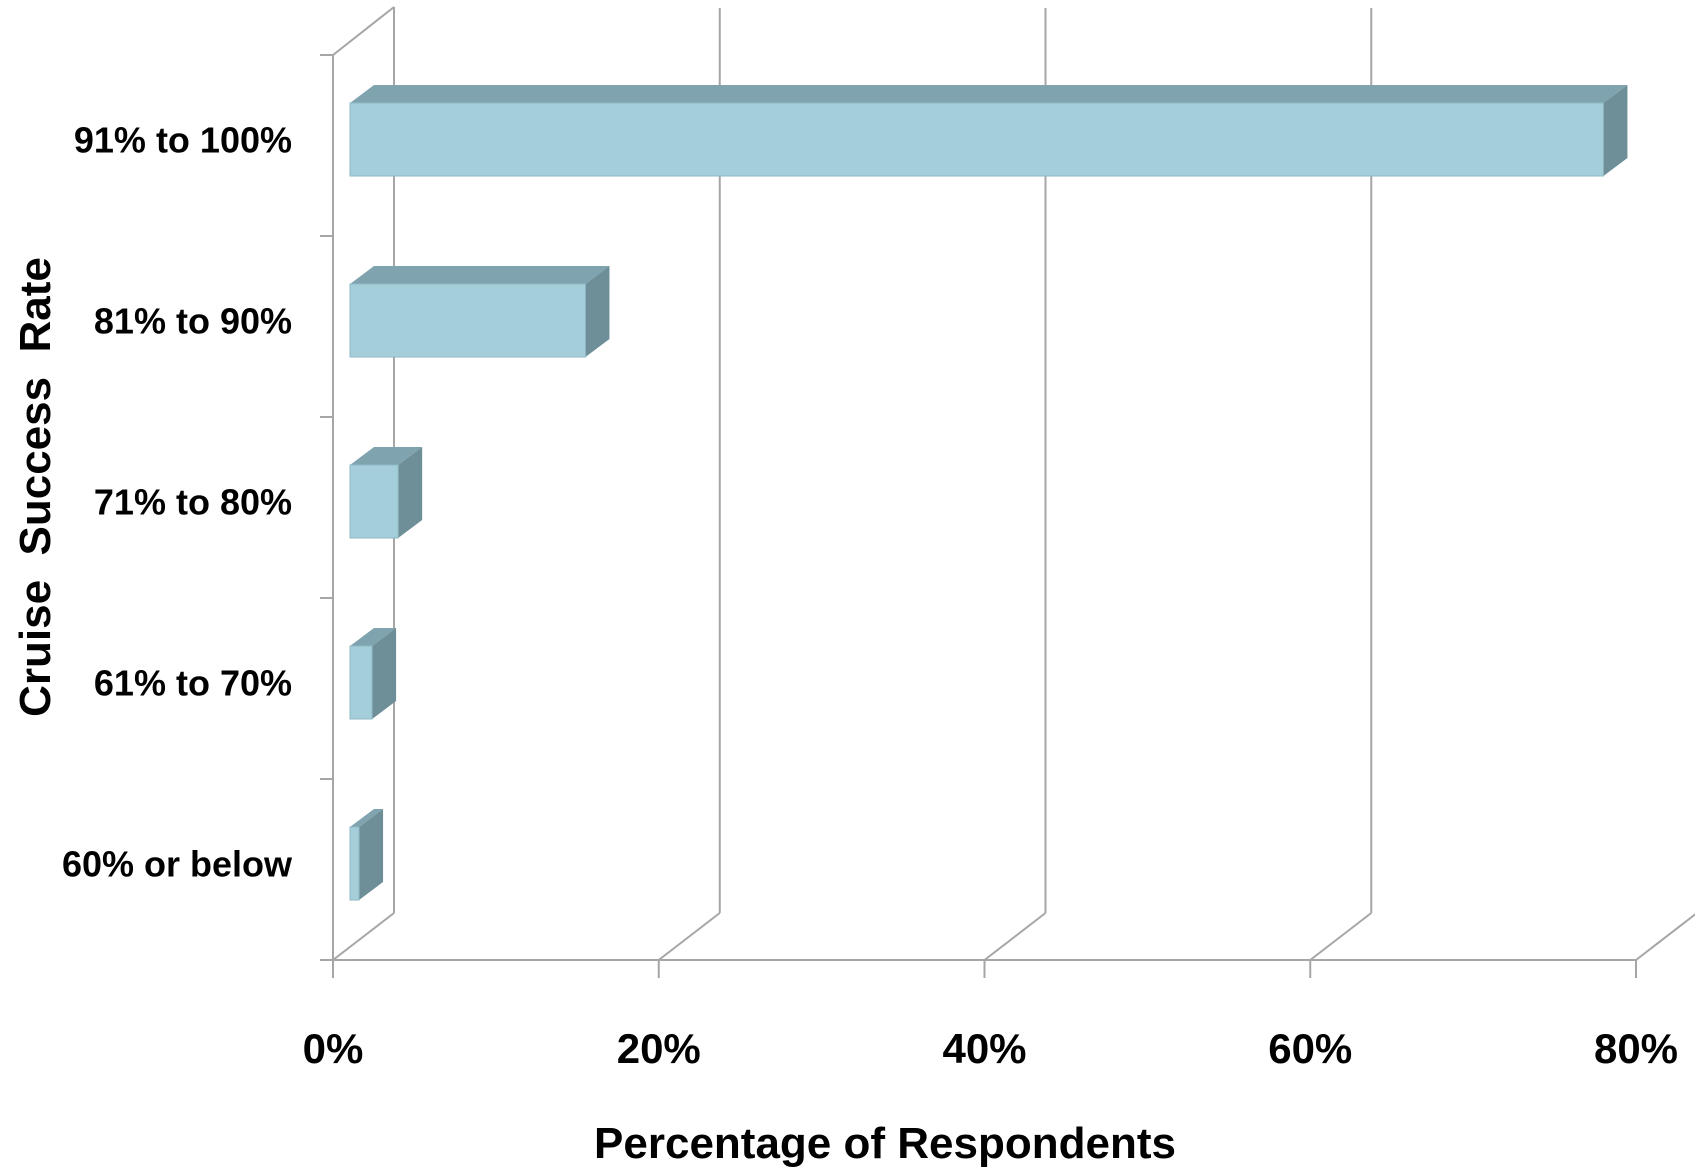  What do you see at coordinates (1636, 1048) in the screenshot?
I see `x-tick-label: 80%` at bounding box center [1636, 1048].